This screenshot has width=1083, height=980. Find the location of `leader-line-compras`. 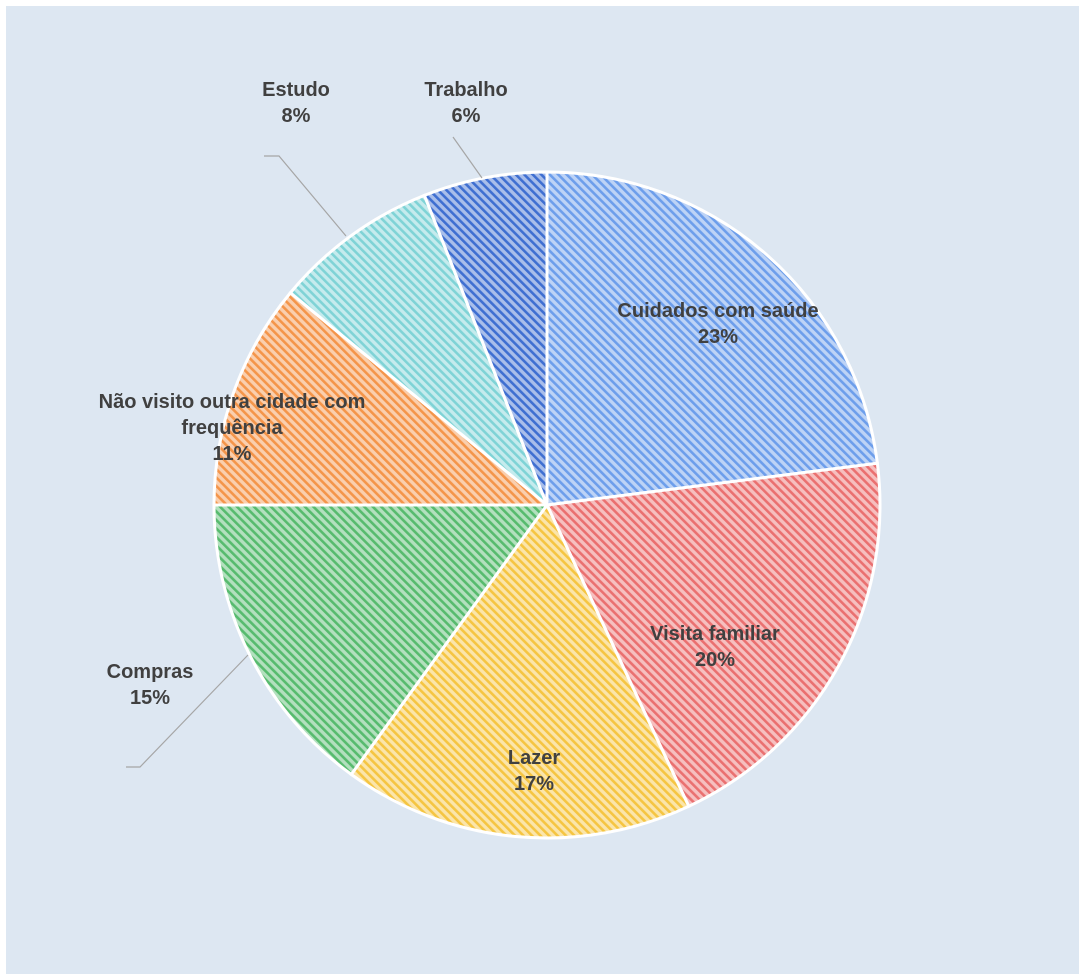

leader-line-compras is located at coordinates (187, 711).